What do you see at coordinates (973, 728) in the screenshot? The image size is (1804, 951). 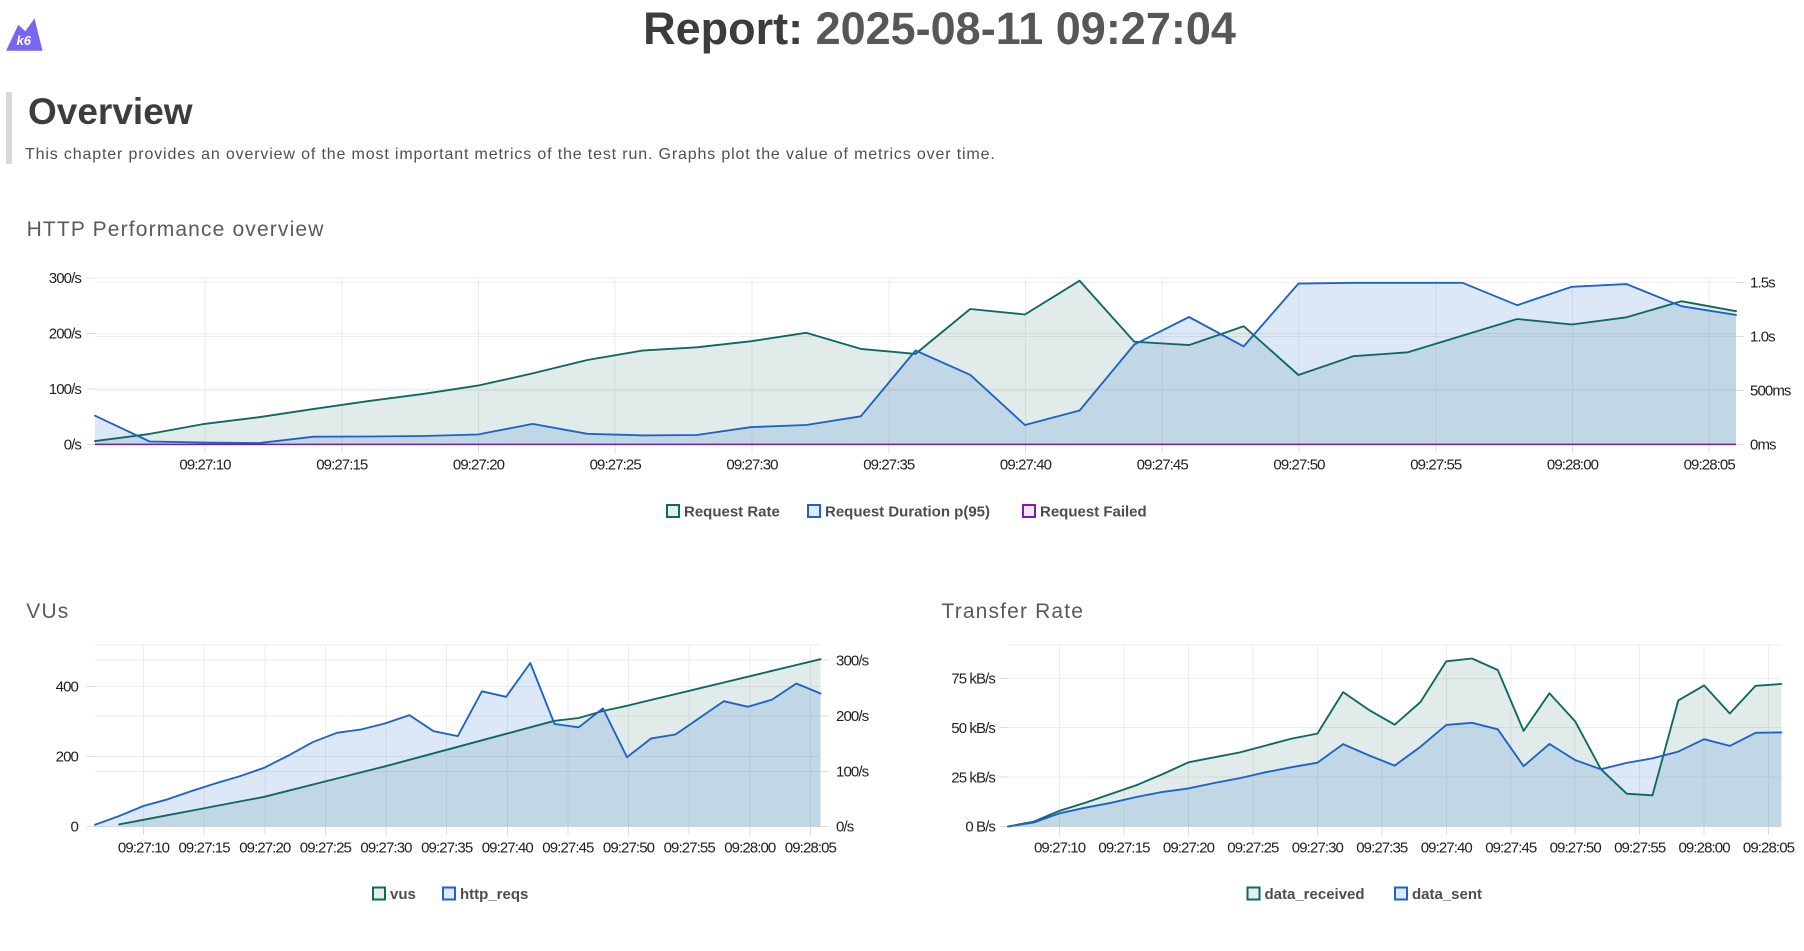 I see `svg-text: 50 kB/s` at bounding box center [973, 728].